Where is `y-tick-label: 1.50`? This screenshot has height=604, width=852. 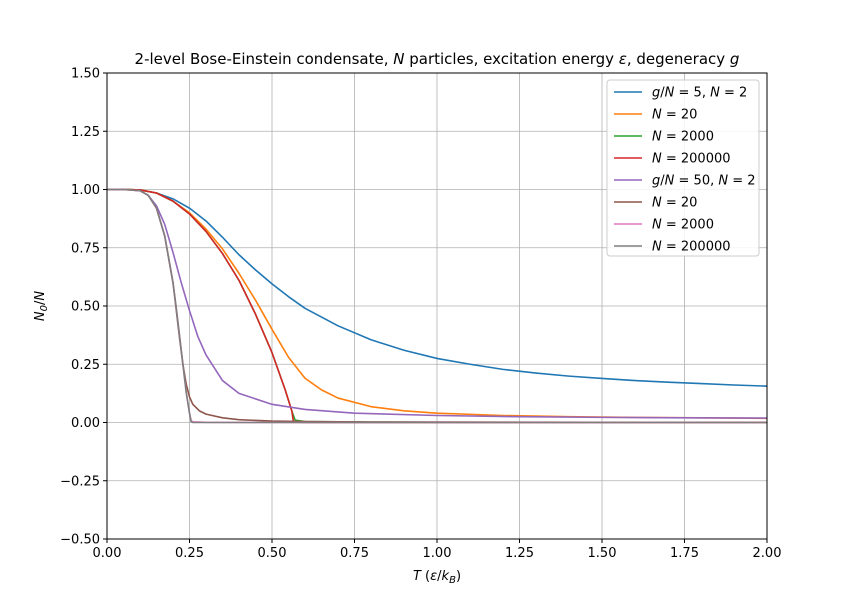 y-tick-label: 1.50 is located at coordinates (85, 74).